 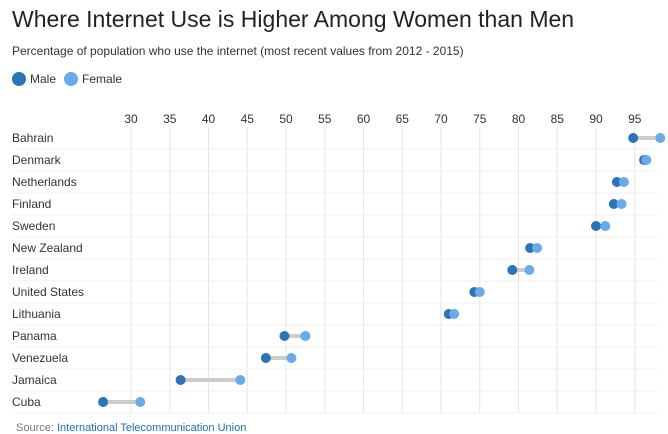 I want to click on male-point-venezuela, so click(x=265, y=358).